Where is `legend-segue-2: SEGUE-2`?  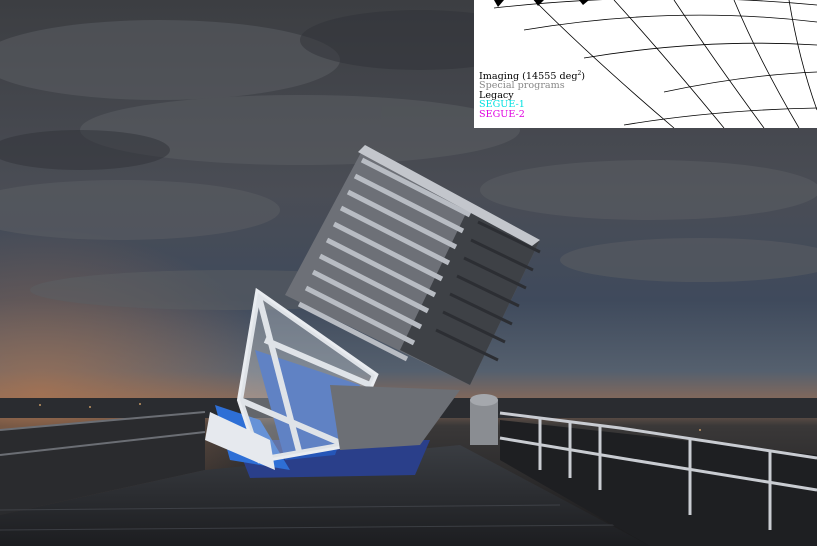
legend-segue-2: SEGUE-2 is located at coordinates (502, 114).